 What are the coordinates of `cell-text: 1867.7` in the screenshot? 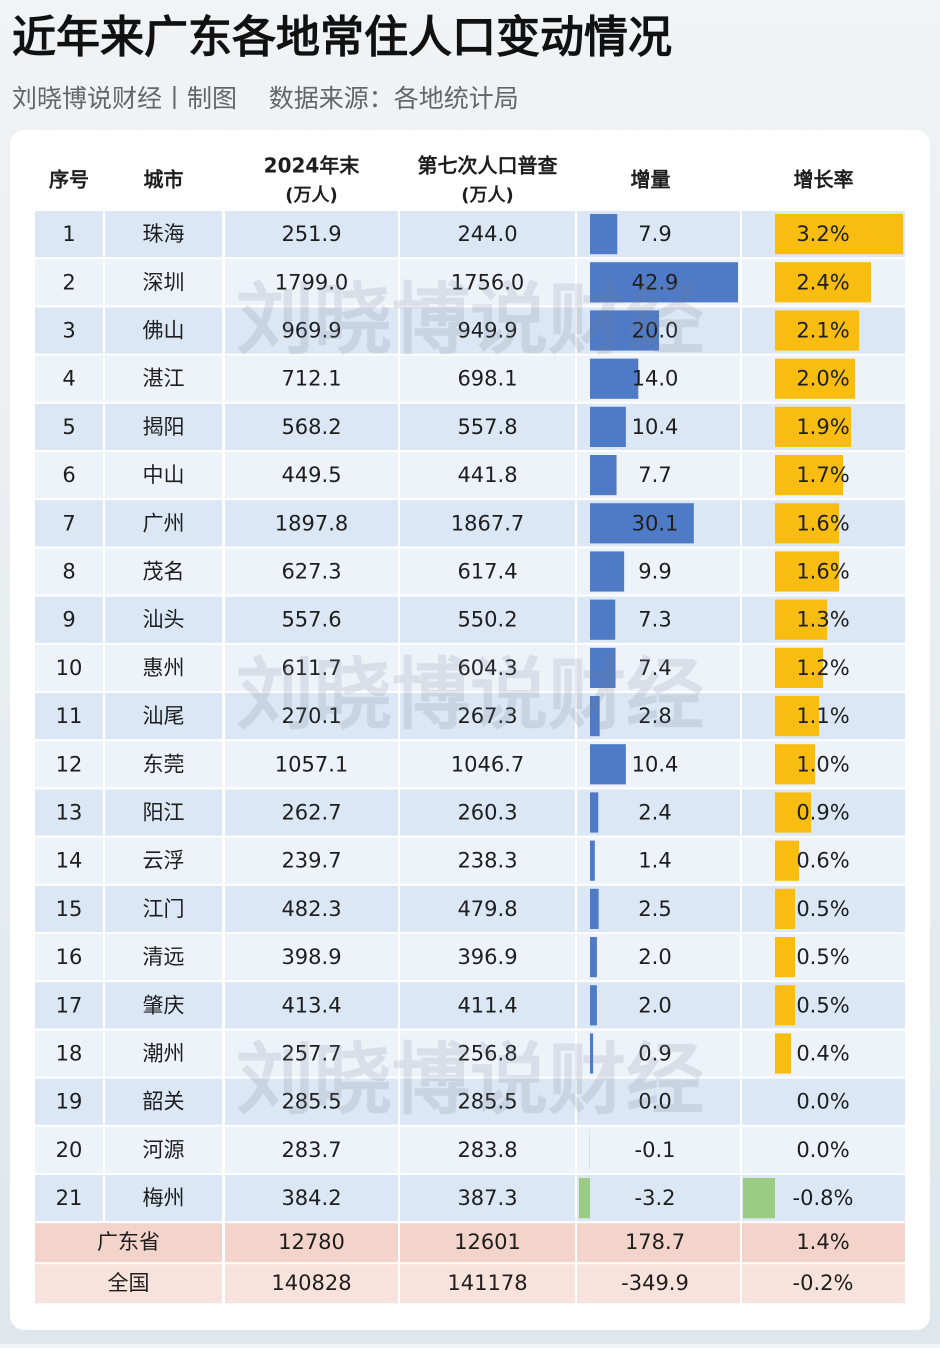 It's located at (487, 523).